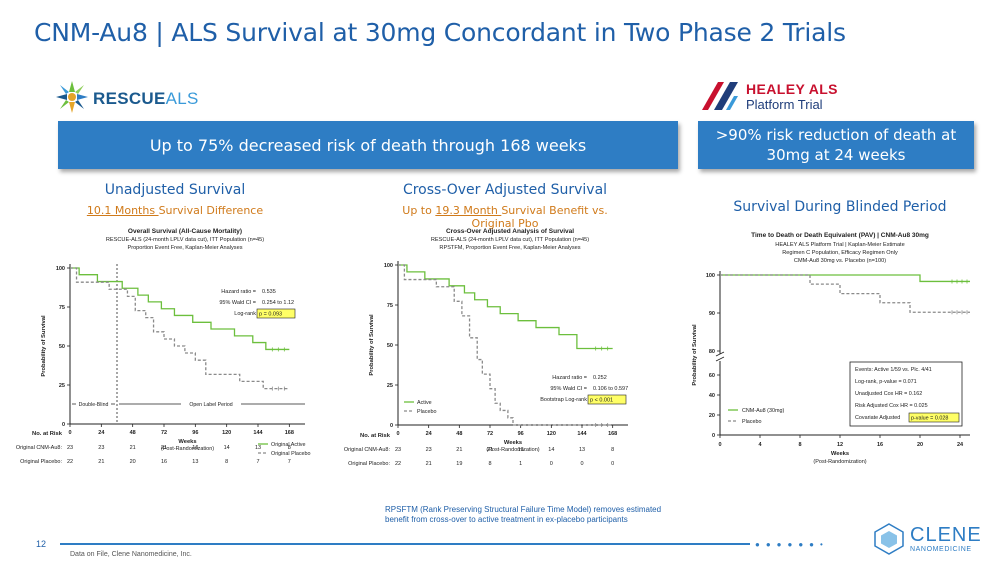  Describe the element at coordinates (131, 554) in the screenshot. I see `source-note: Data on File, Clene Nanomedicine, Inc.` at that location.